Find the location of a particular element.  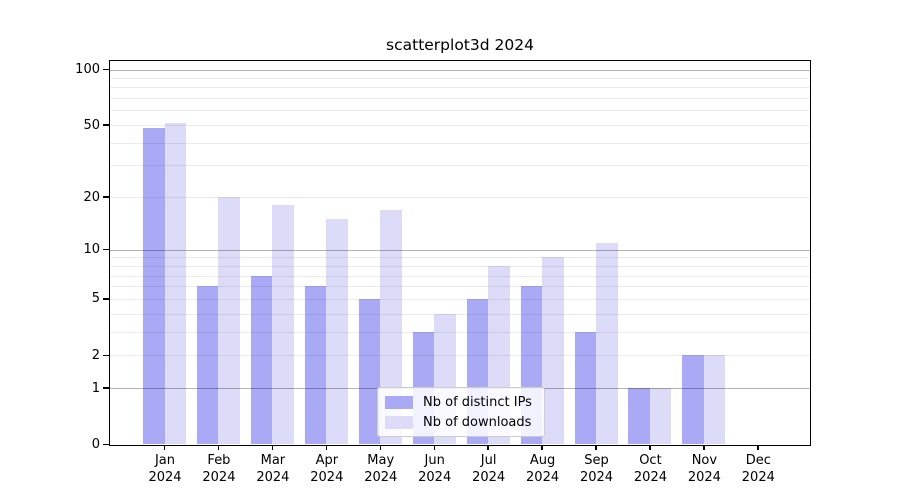

y-tick-label: 100 is located at coordinates (87, 69).